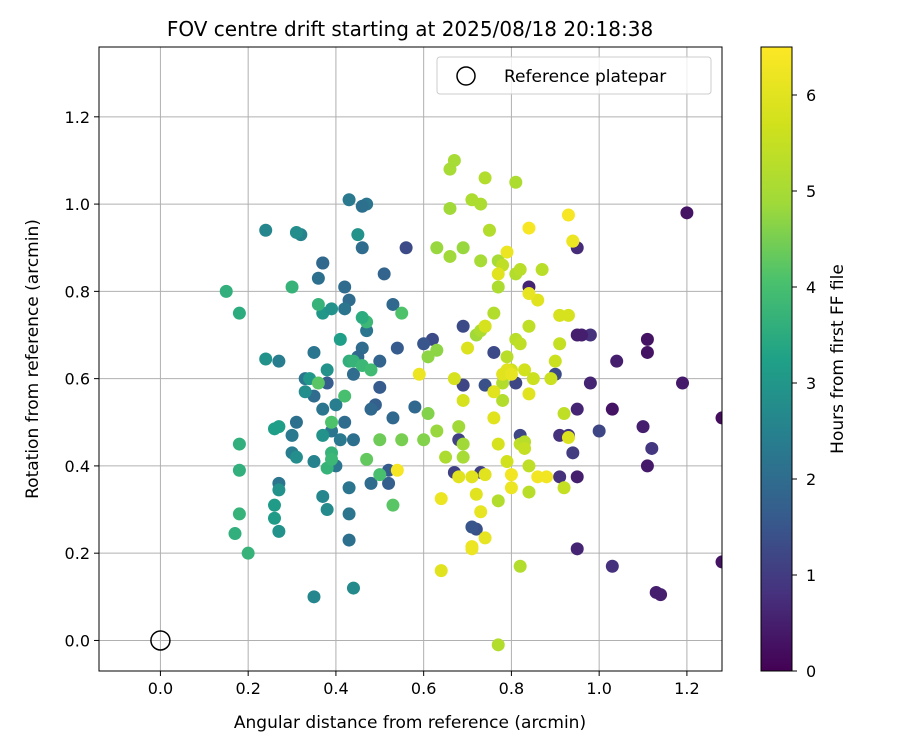 This screenshot has height=750, width=900. I want to click on x-axis-label: Angular distance from reference (arcmin), so click(410, 723).